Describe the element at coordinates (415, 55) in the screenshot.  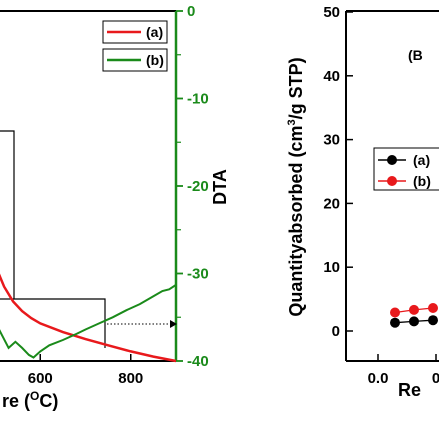
I see `panel-label: (B` at that location.